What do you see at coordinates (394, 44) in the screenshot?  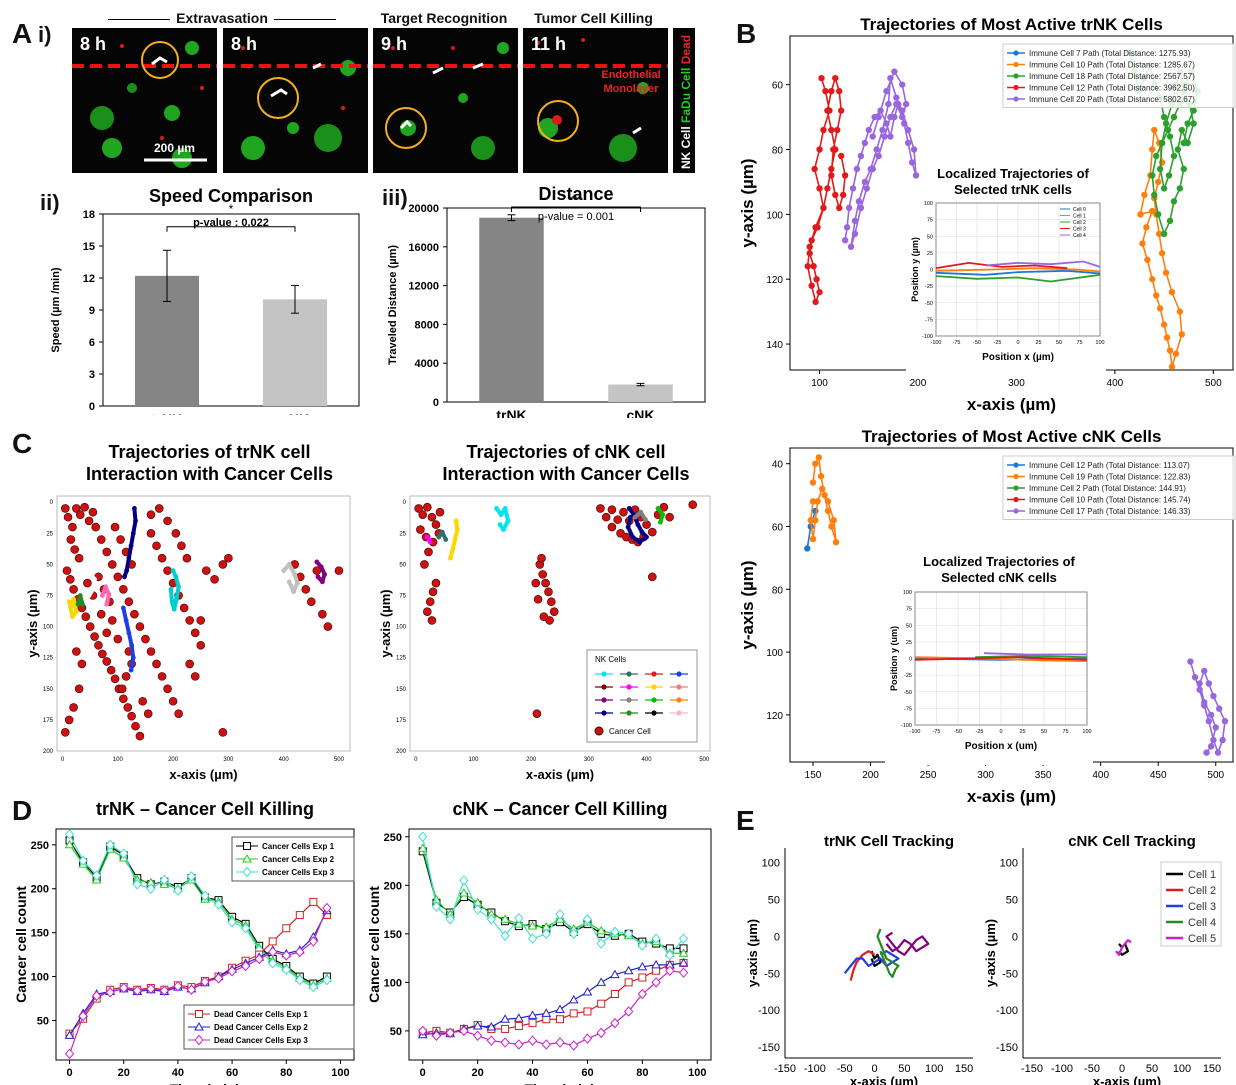 I see `micrograph-3-time: 9 h` at bounding box center [394, 44].